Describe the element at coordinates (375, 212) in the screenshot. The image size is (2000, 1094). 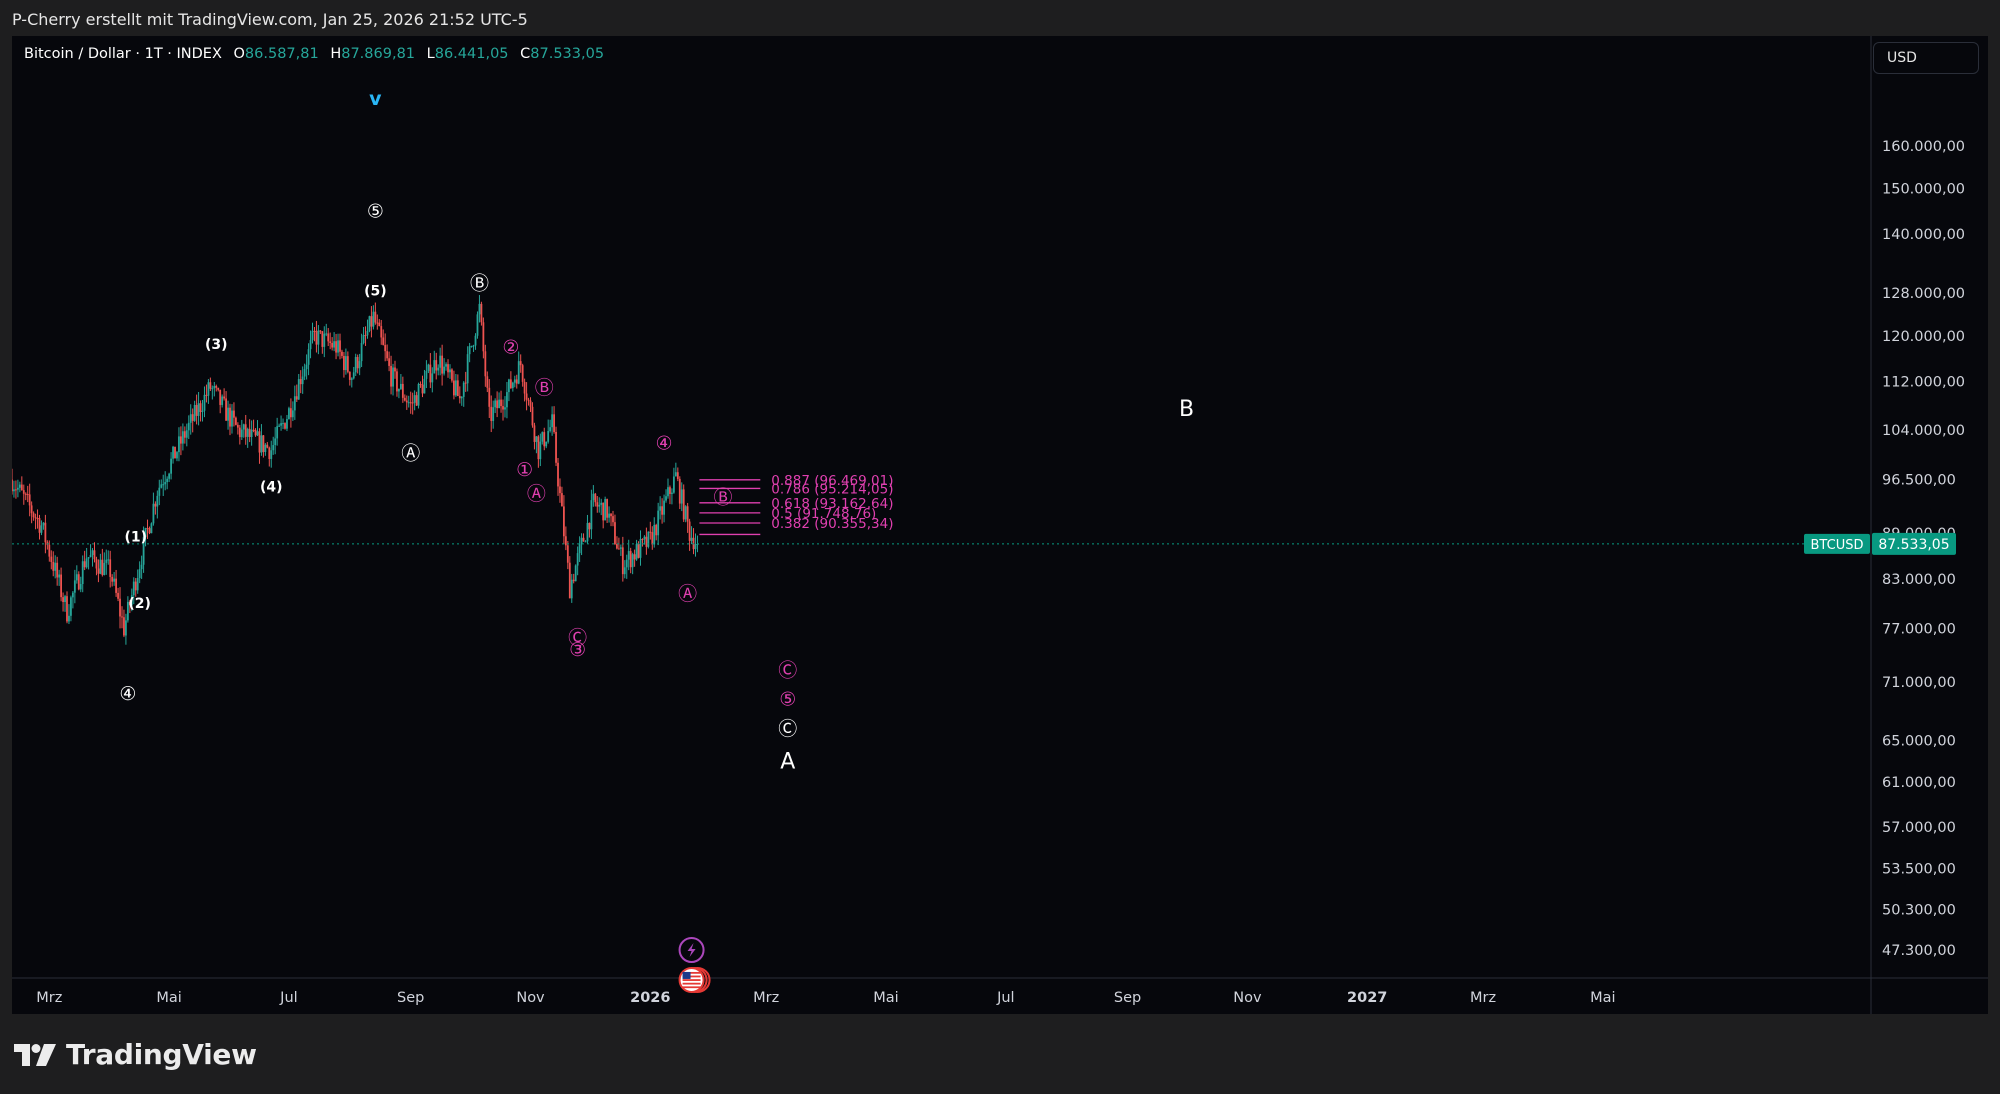
I see `wave-label: ⑤` at that location.